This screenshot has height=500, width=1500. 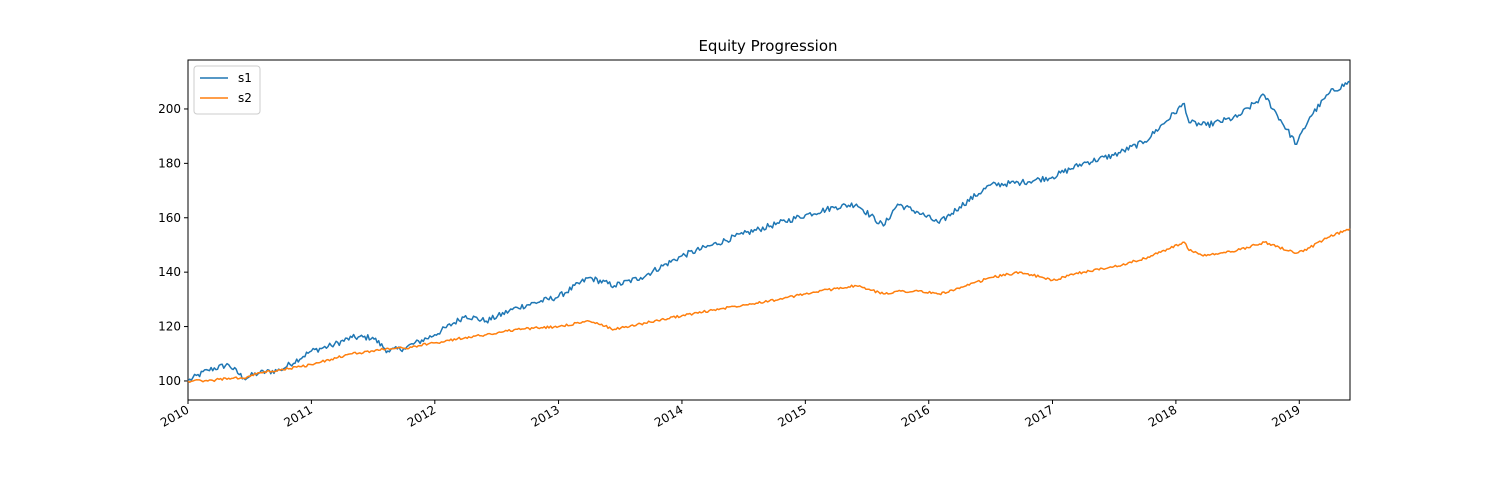 I want to click on x-tick-label: 2015, so click(x=791, y=415).